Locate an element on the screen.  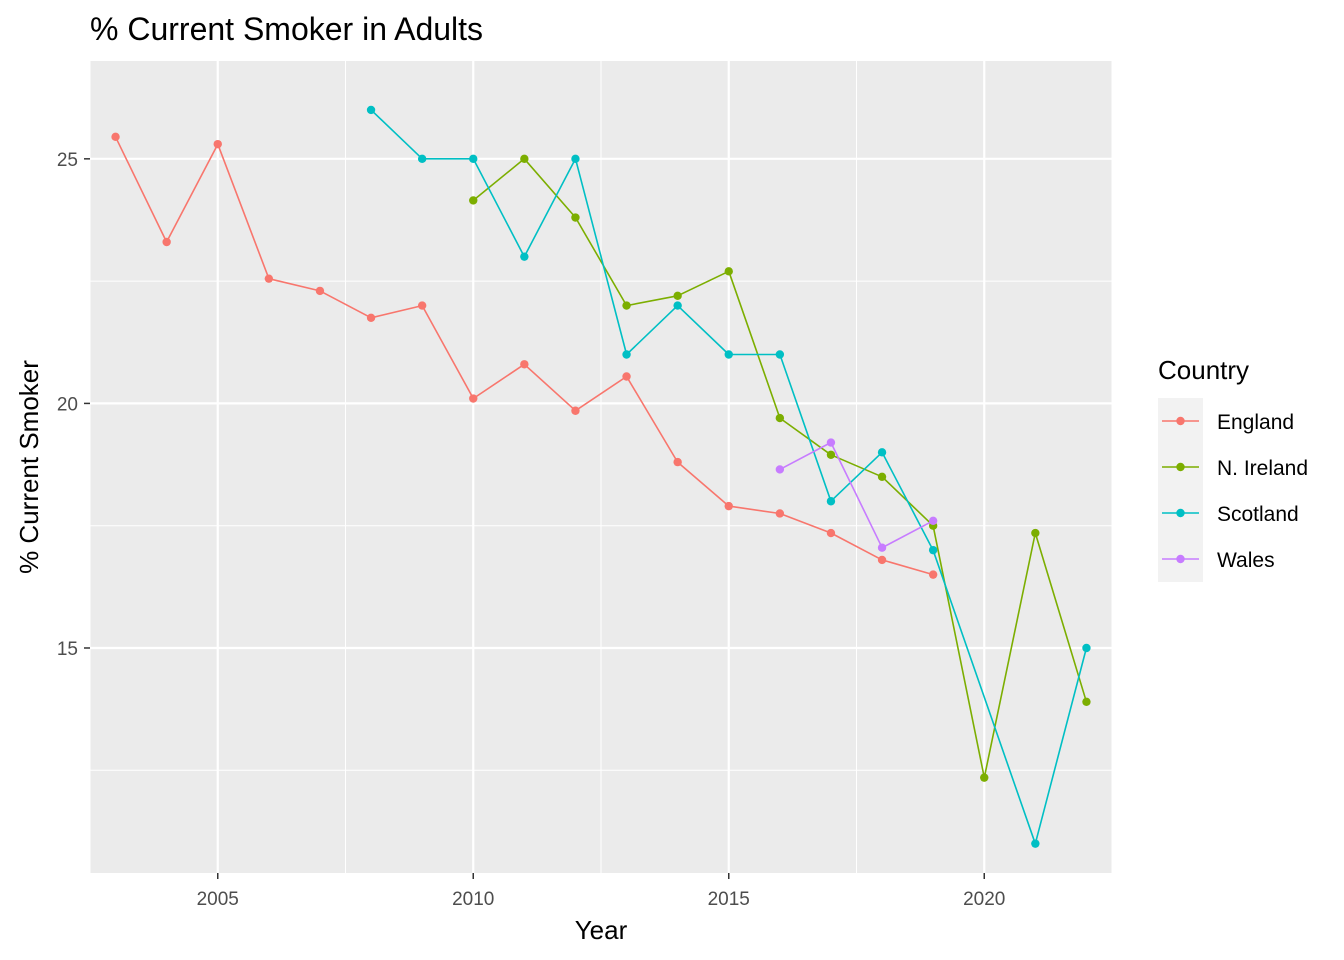
x-tick-label: 2005 is located at coordinates (218, 899).